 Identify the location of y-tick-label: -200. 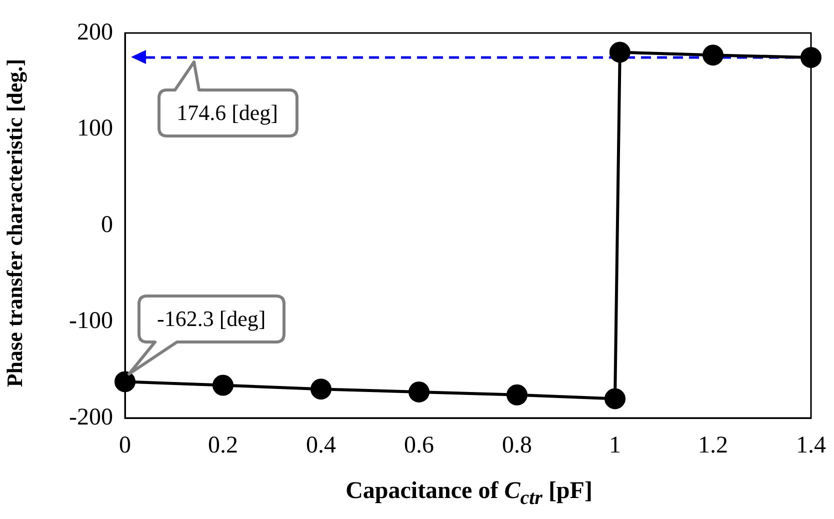
(91, 417).